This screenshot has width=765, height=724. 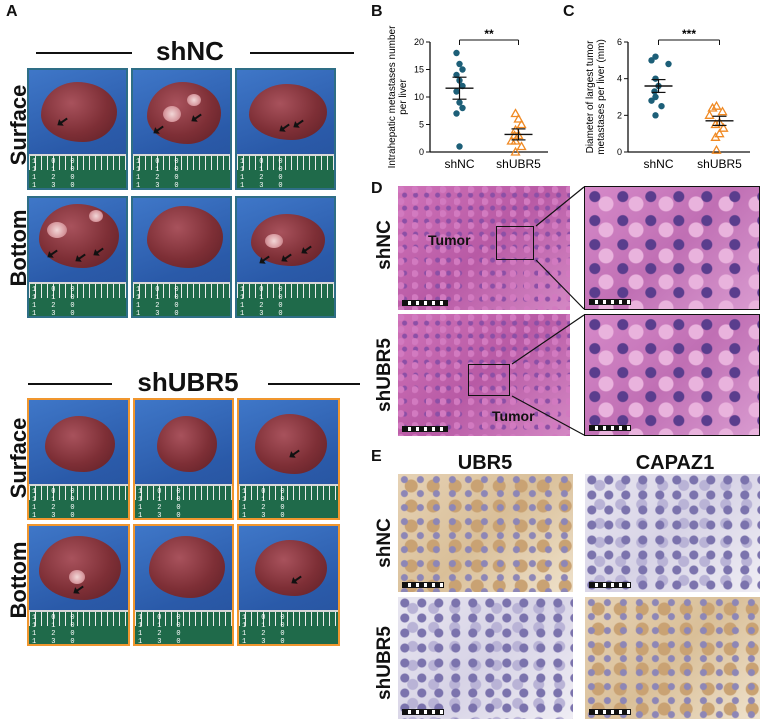 What do you see at coordinates (485, 463) in the screenshot?
I see `column-label-ubr5: UBR5` at bounding box center [485, 463].